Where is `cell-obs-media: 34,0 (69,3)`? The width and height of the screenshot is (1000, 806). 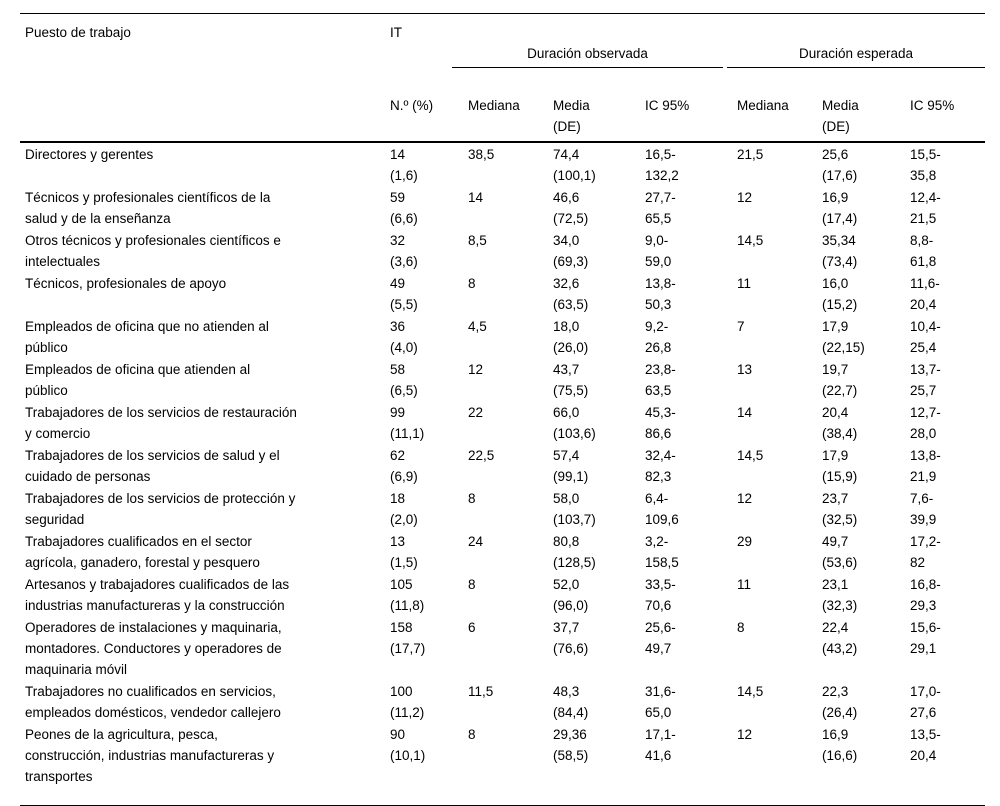
cell-obs-media: 34,0 (69,3) is located at coordinates (571, 251).